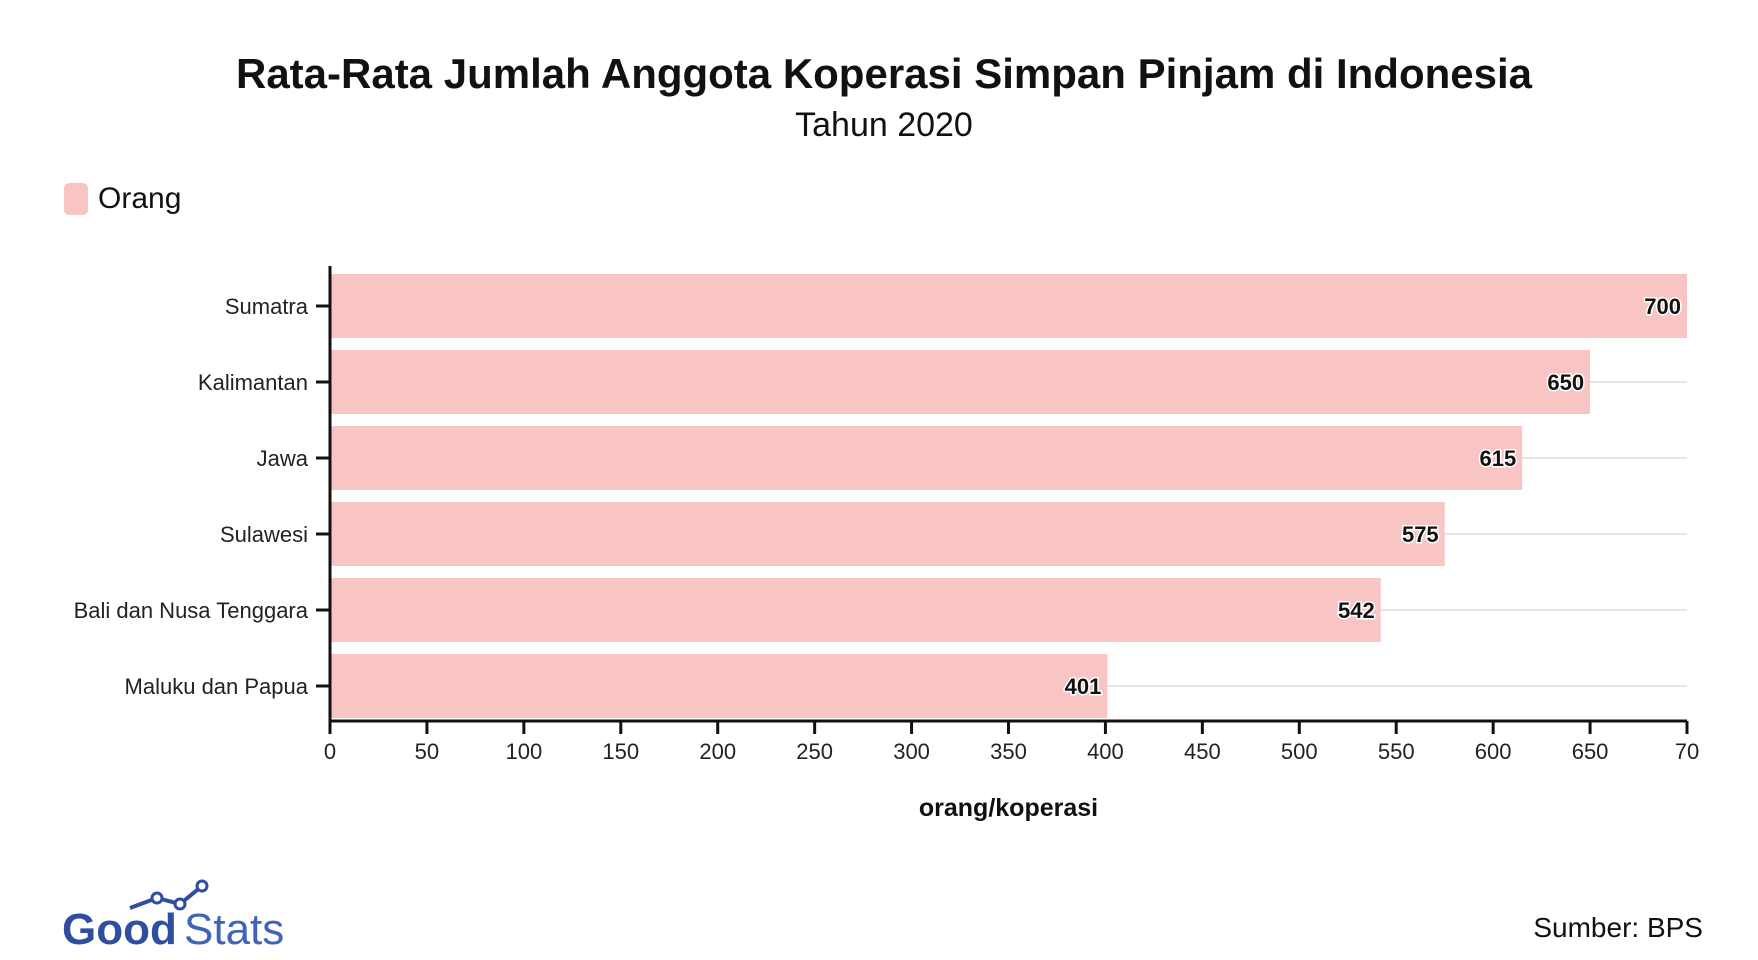 This screenshot has width=1758, height=960. Describe the element at coordinates (1565, 382) in the screenshot. I see `data-label: 650` at that location.